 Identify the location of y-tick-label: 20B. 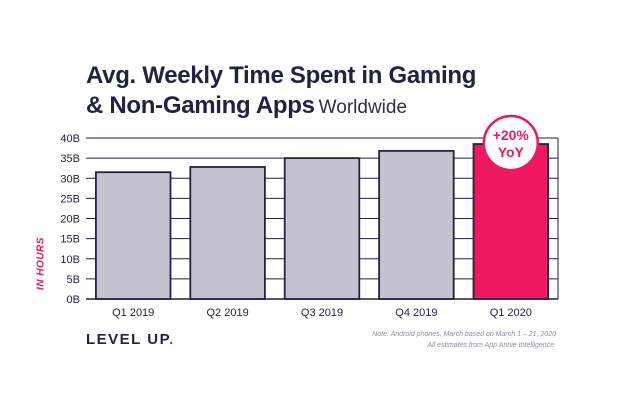
(70, 220).